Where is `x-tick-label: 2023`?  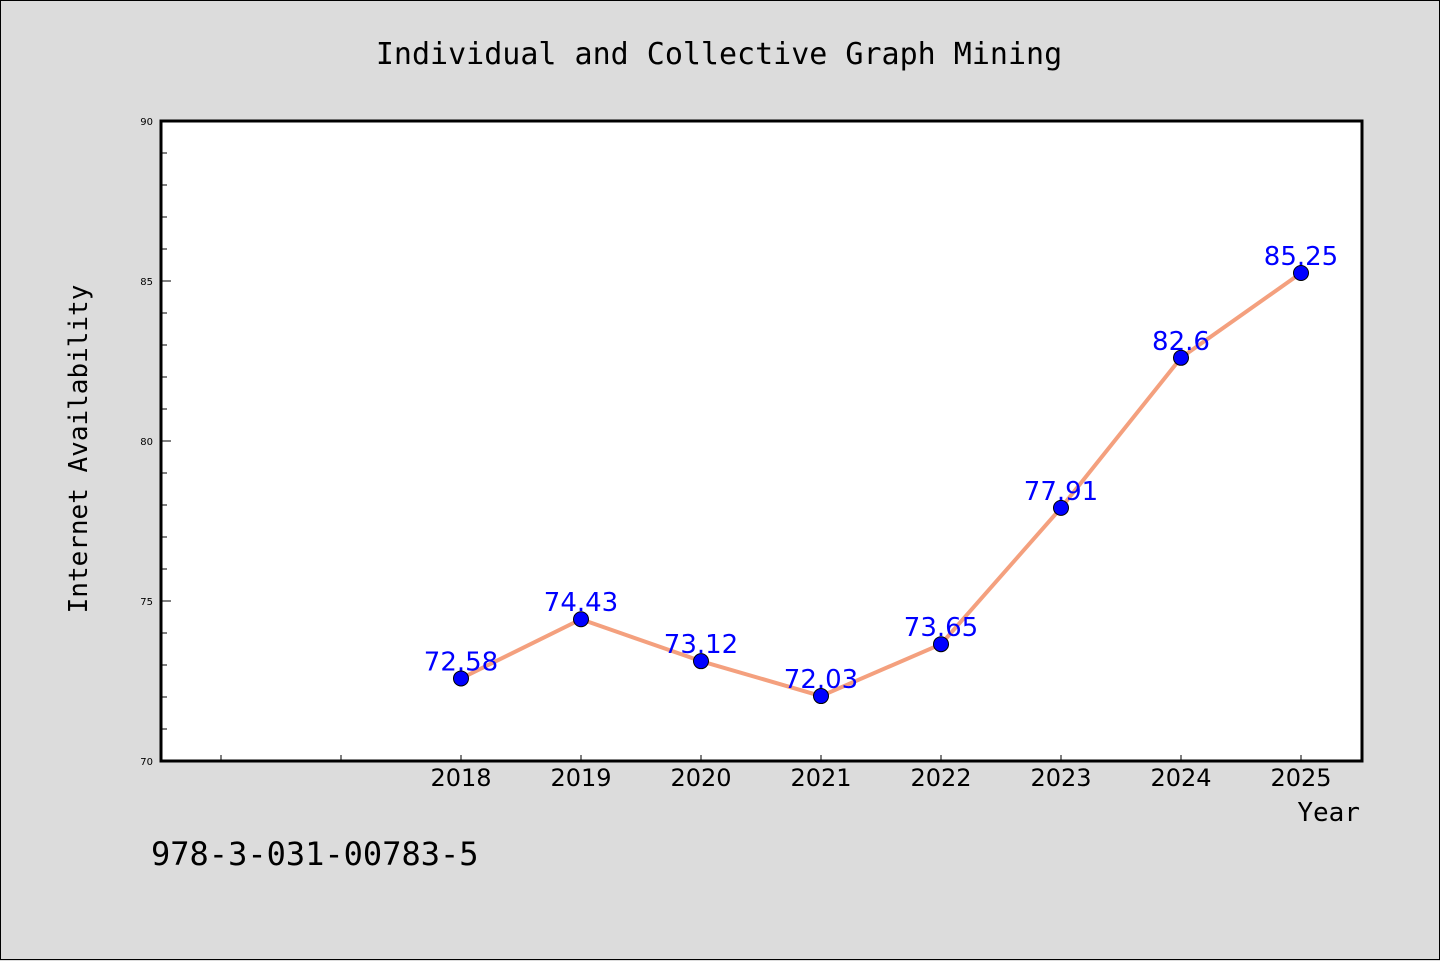 x-tick-label: 2023 is located at coordinates (1060, 778).